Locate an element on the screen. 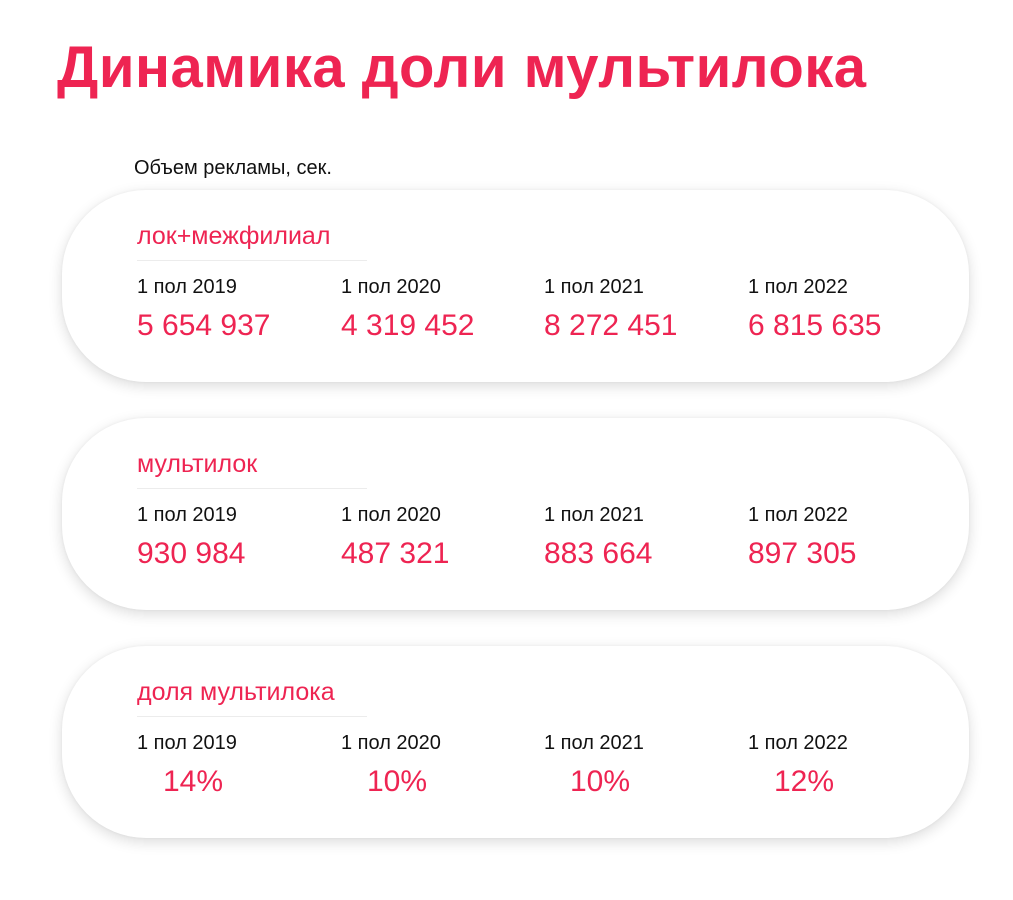 This screenshot has width=1013, height=900. card-label: доля мультилока is located at coordinates (236, 692).